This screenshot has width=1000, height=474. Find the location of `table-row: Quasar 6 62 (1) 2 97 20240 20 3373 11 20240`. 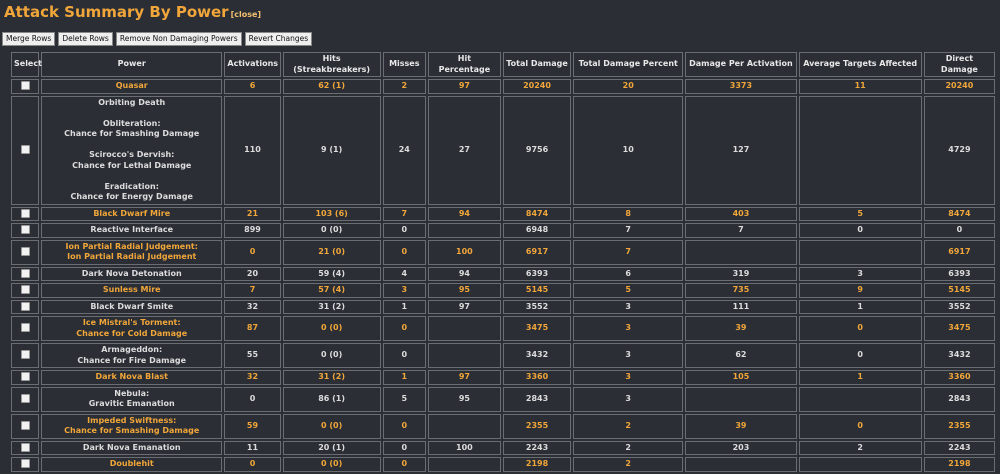

table-row: Quasar 6 62 (1) 2 97 20240 20 3373 11 20240 is located at coordinates (503, 86).